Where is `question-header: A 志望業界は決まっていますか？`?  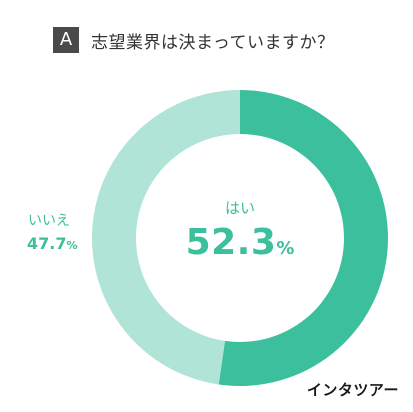 question-header: A 志望業界は決まっていますか？ is located at coordinates (193, 40).